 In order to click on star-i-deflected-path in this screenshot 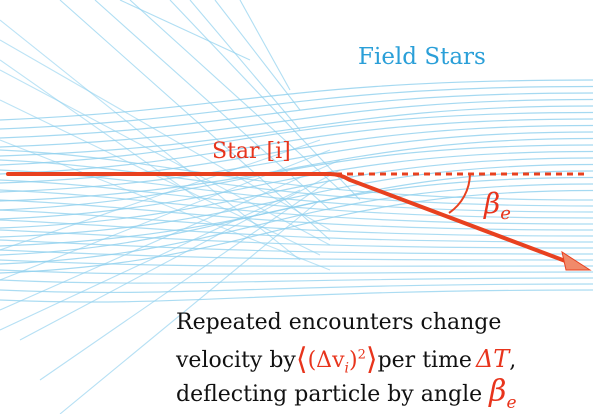, I will do `click(449, 218)`.